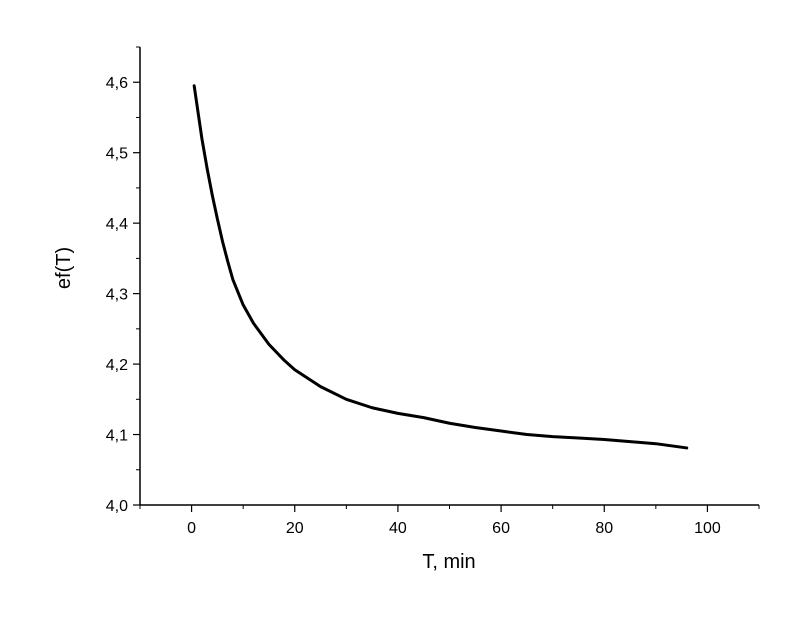 The height and width of the screenshot is (621, 805). Describe the element at coordinates (501, 528) in the screenshot. I see `x-tick-label: 60` at that location.